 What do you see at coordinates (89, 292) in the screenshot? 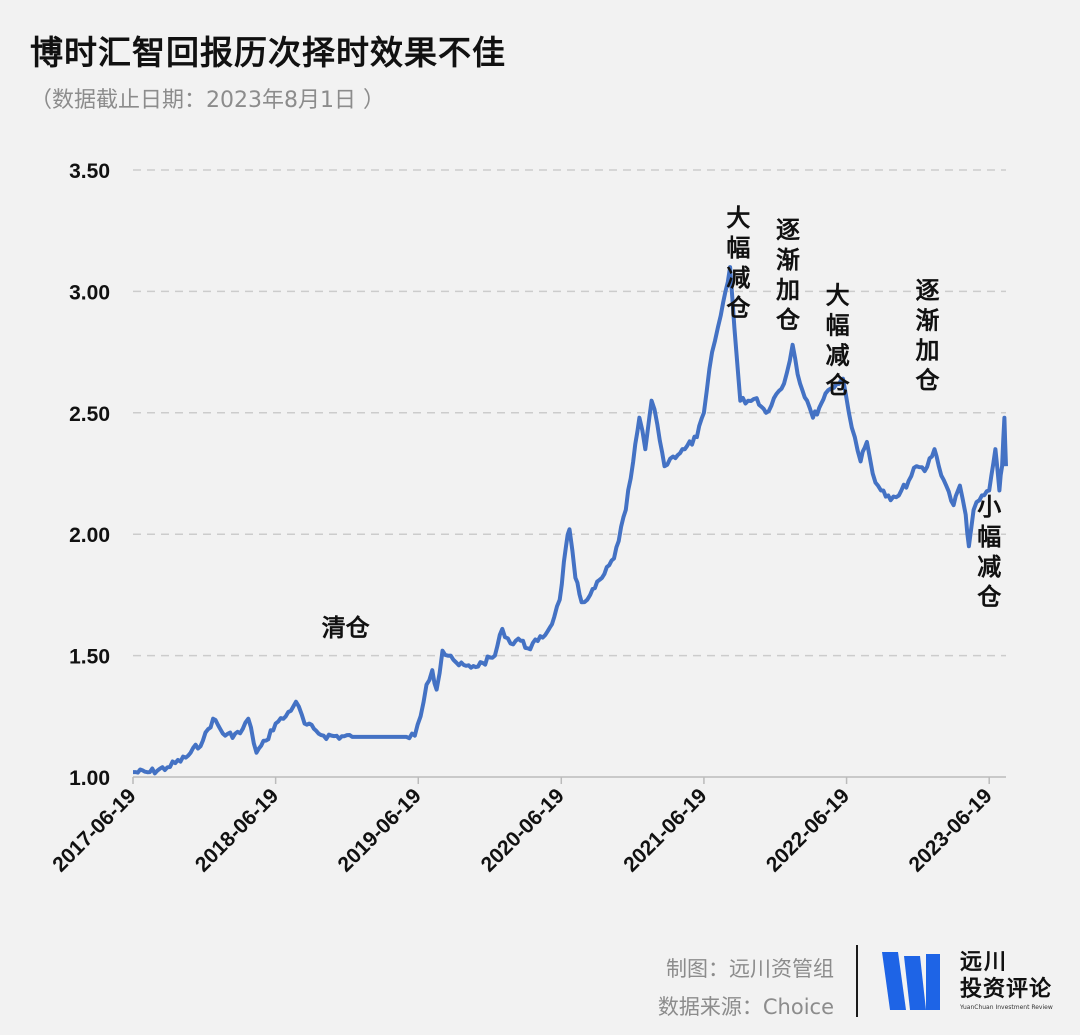
I see `y-tick-label: 3.00` at bounding box center [89, 292].